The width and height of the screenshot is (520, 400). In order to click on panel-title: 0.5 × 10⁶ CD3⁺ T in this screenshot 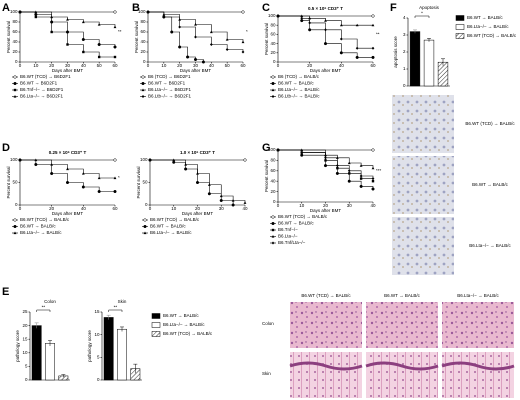, I will do `click(325, 8)`.